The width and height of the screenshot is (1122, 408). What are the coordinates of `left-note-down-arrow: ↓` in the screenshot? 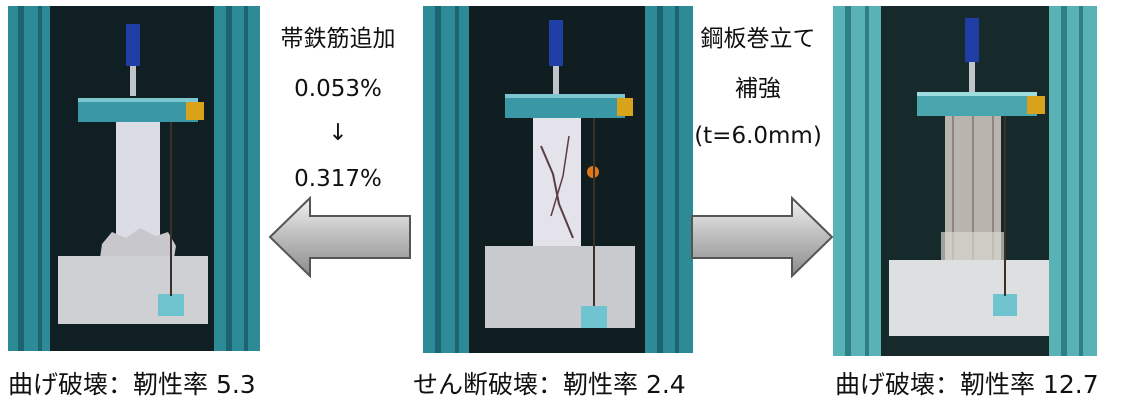 It's located at (338, 133).